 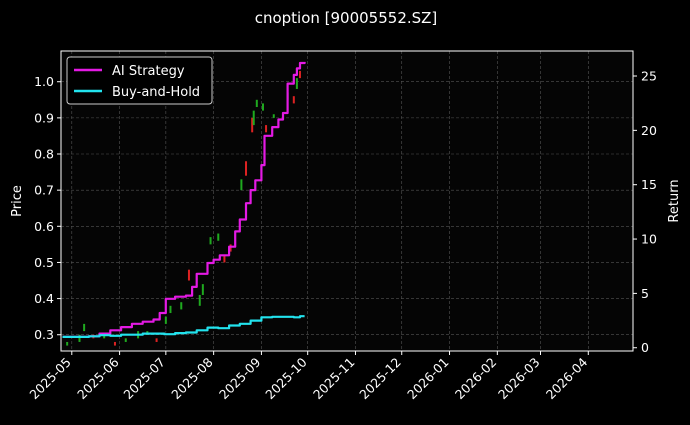 I want to click on y-tick-label-left: 0.4, so click(x=44, y=298).